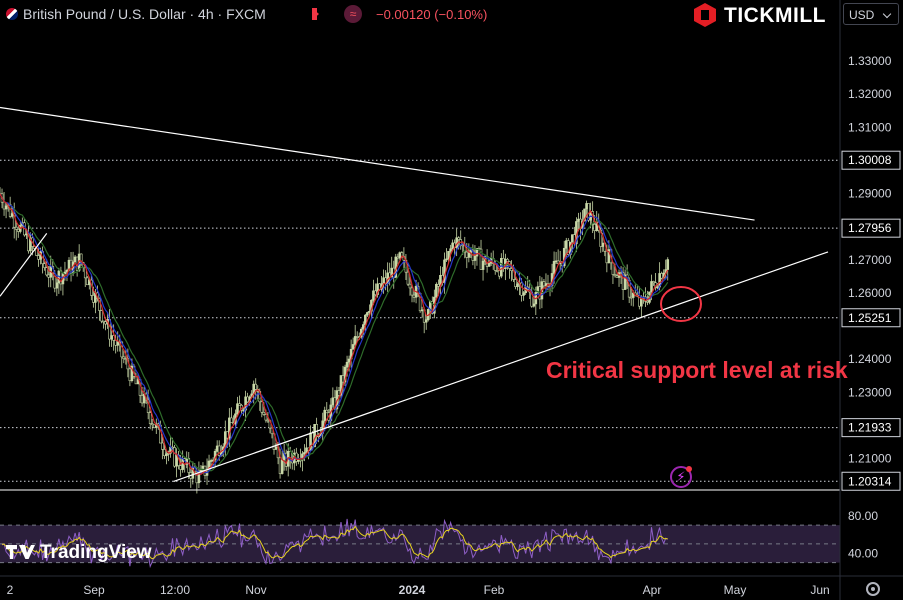  Describe the element at coordinates (412, 590) in the screenshot. I see `x-tick-label: 2024` at that location.